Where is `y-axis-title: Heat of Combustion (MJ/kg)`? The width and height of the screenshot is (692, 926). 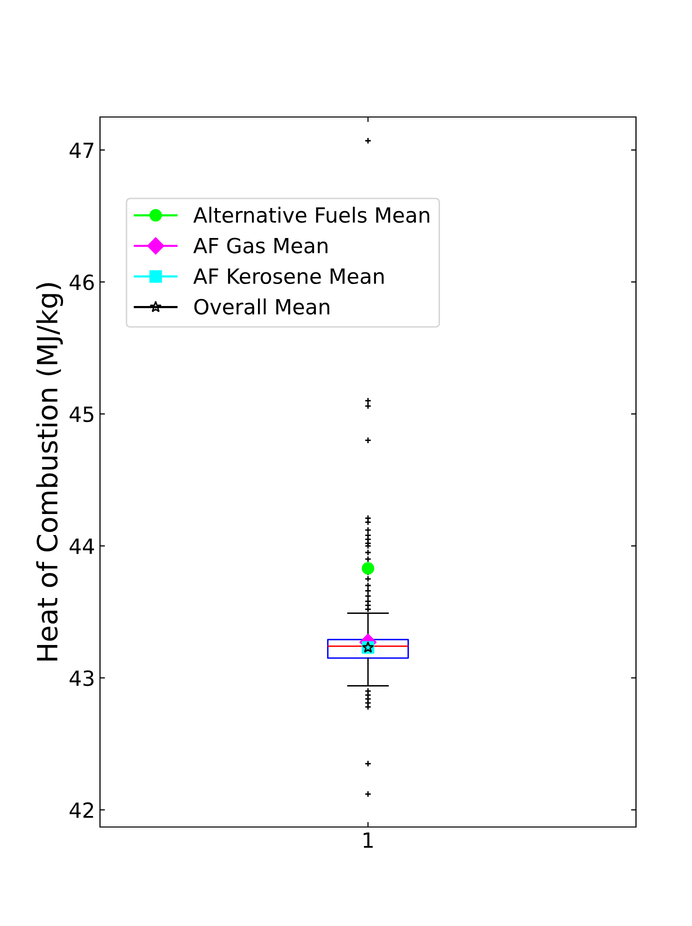
y-axis-title: Heat of Combustion (MJ/kg) is located at coordinates (50, 471).